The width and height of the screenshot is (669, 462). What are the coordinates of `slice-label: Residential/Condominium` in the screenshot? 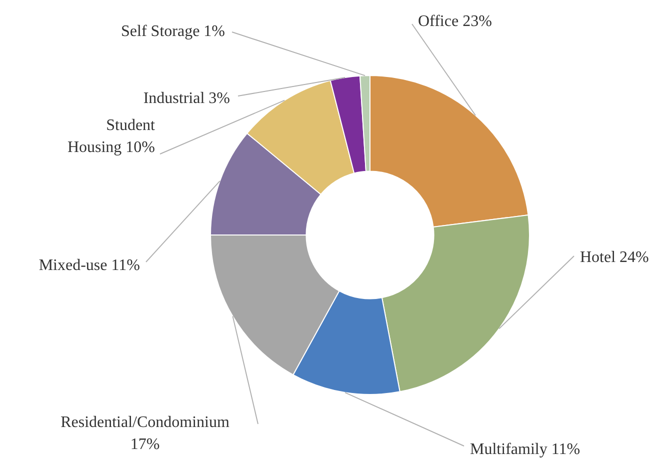 It's located at (145, 423).